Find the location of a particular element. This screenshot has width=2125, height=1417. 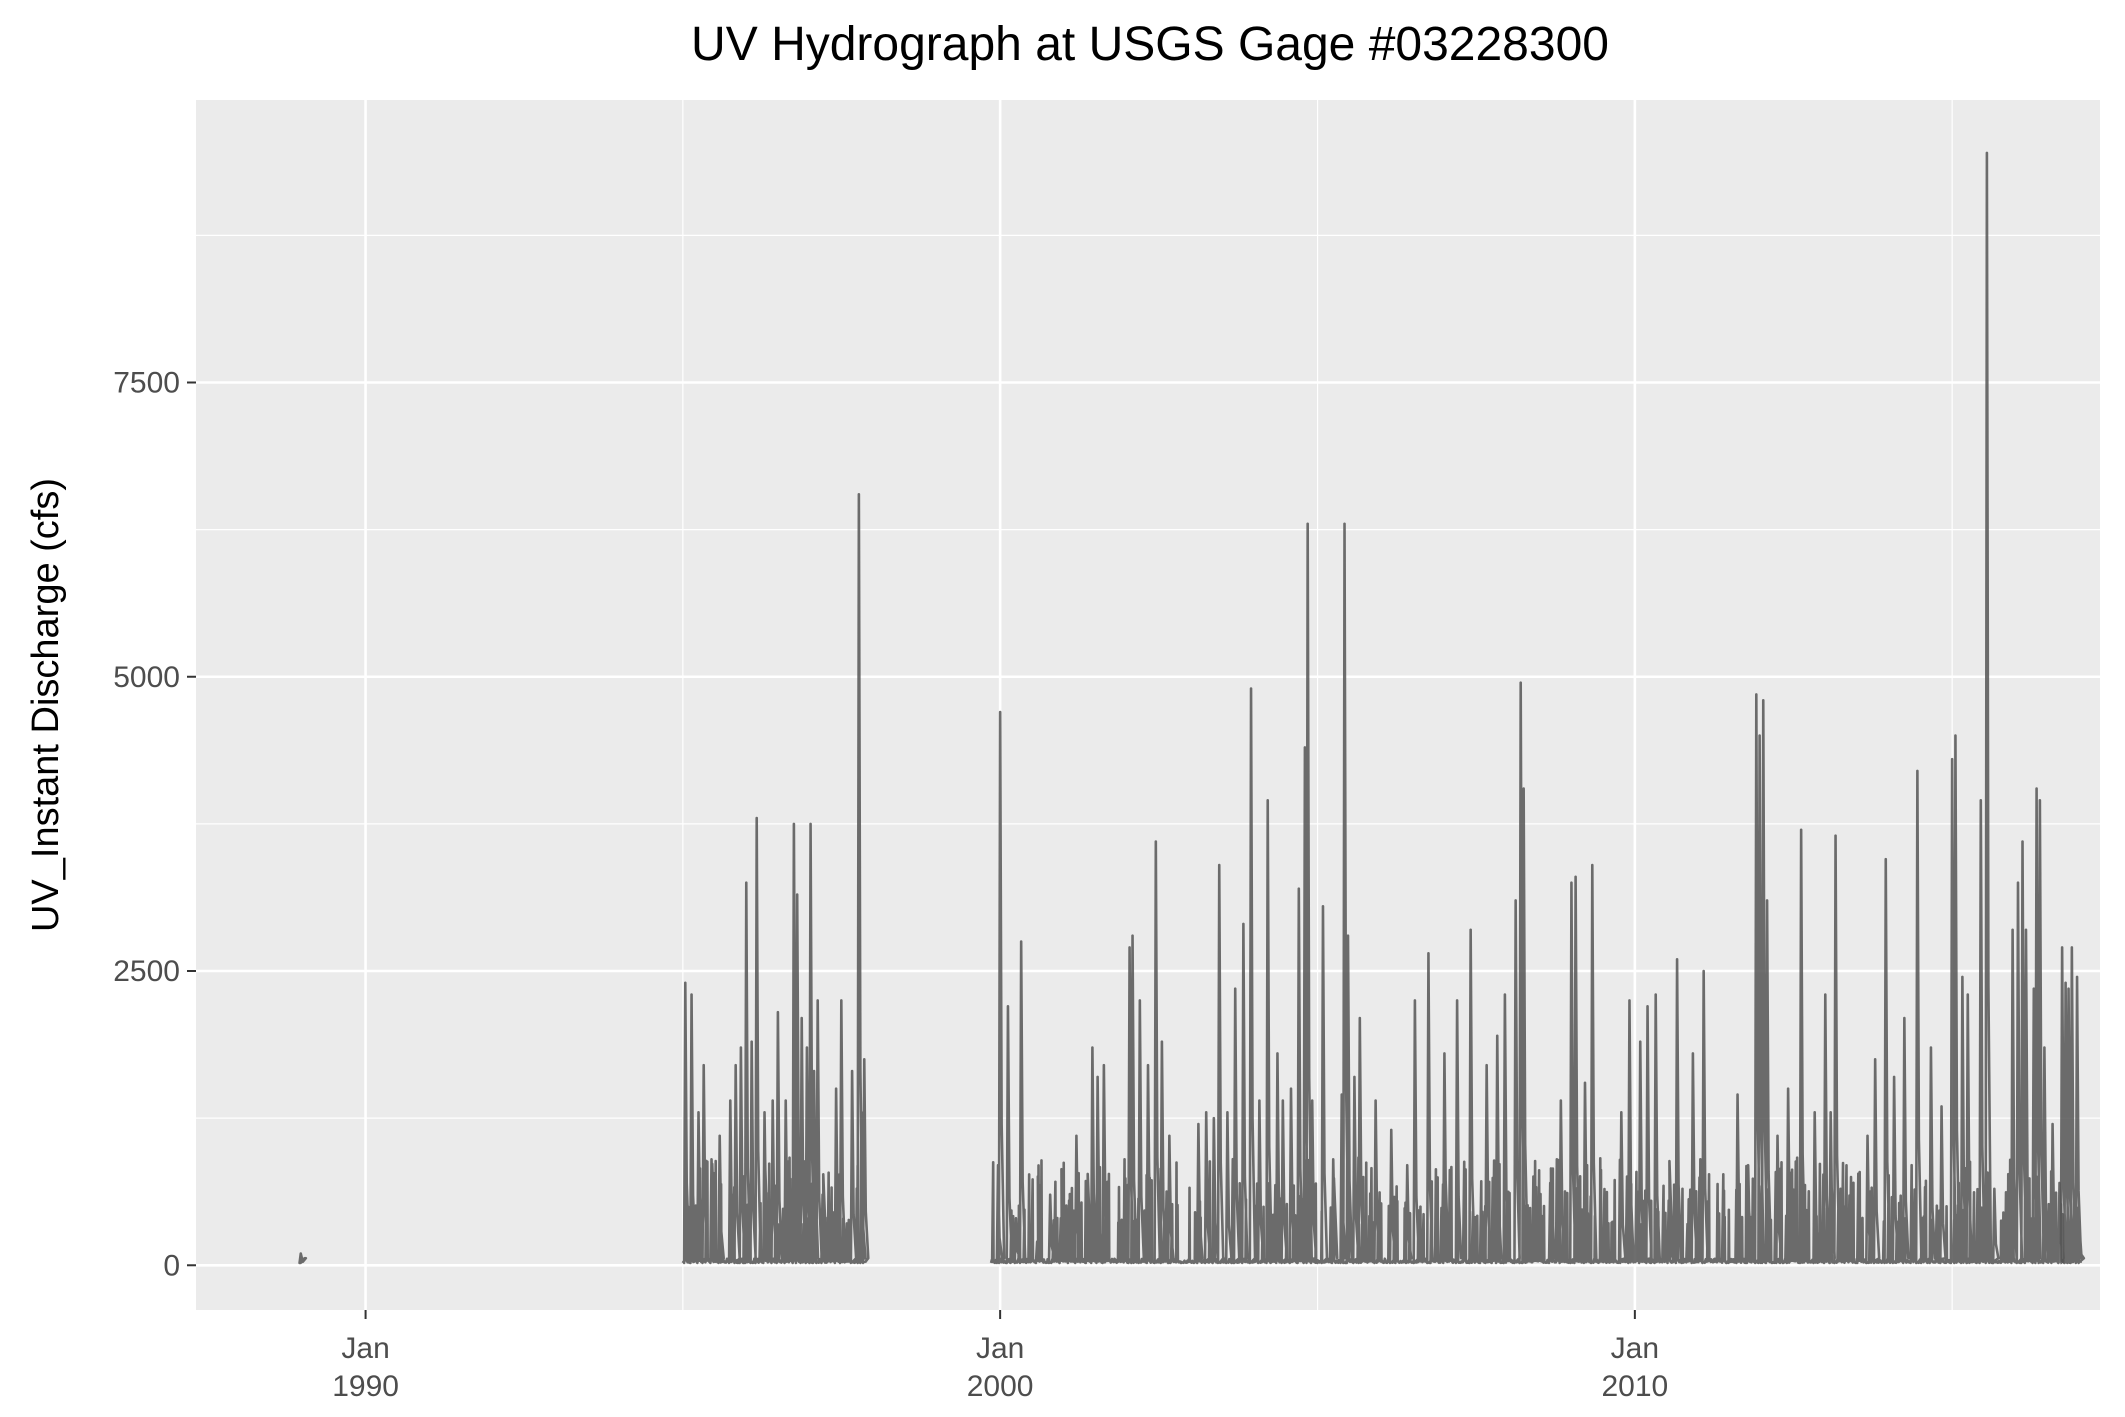

y-axis-title: UV_Instant Discharge (cfs) is located at coordinates (46, 705).